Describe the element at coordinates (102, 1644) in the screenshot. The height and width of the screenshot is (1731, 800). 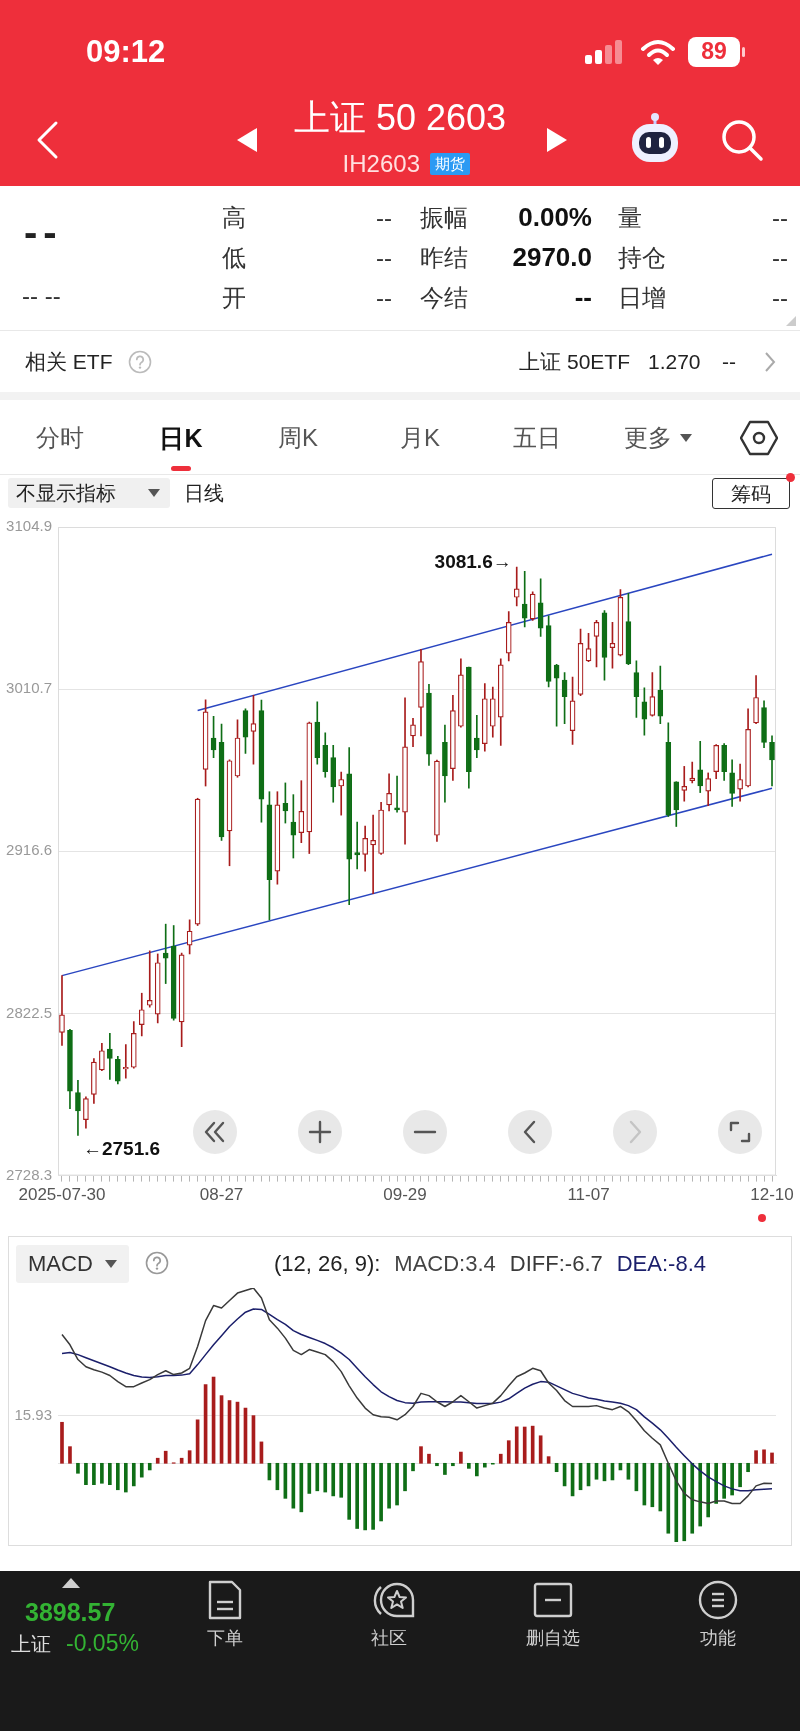
I see `text: -0.05%` at that location.